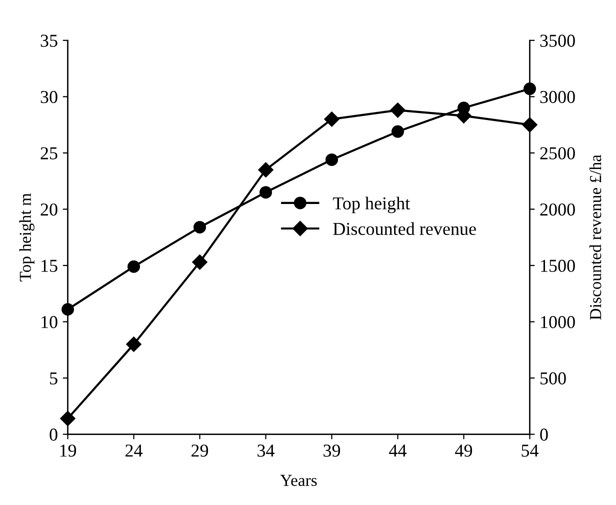 This screenshot has width=616, height=505. I want to click on y2-tick-label: 2000, so click(557, 209).